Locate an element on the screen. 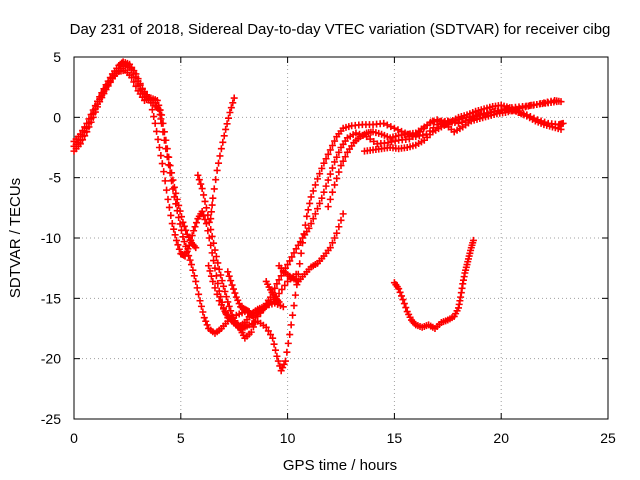 This screenshot has width=640, height=480. x-tick-label: 25 is located at coordinates (608, 438).